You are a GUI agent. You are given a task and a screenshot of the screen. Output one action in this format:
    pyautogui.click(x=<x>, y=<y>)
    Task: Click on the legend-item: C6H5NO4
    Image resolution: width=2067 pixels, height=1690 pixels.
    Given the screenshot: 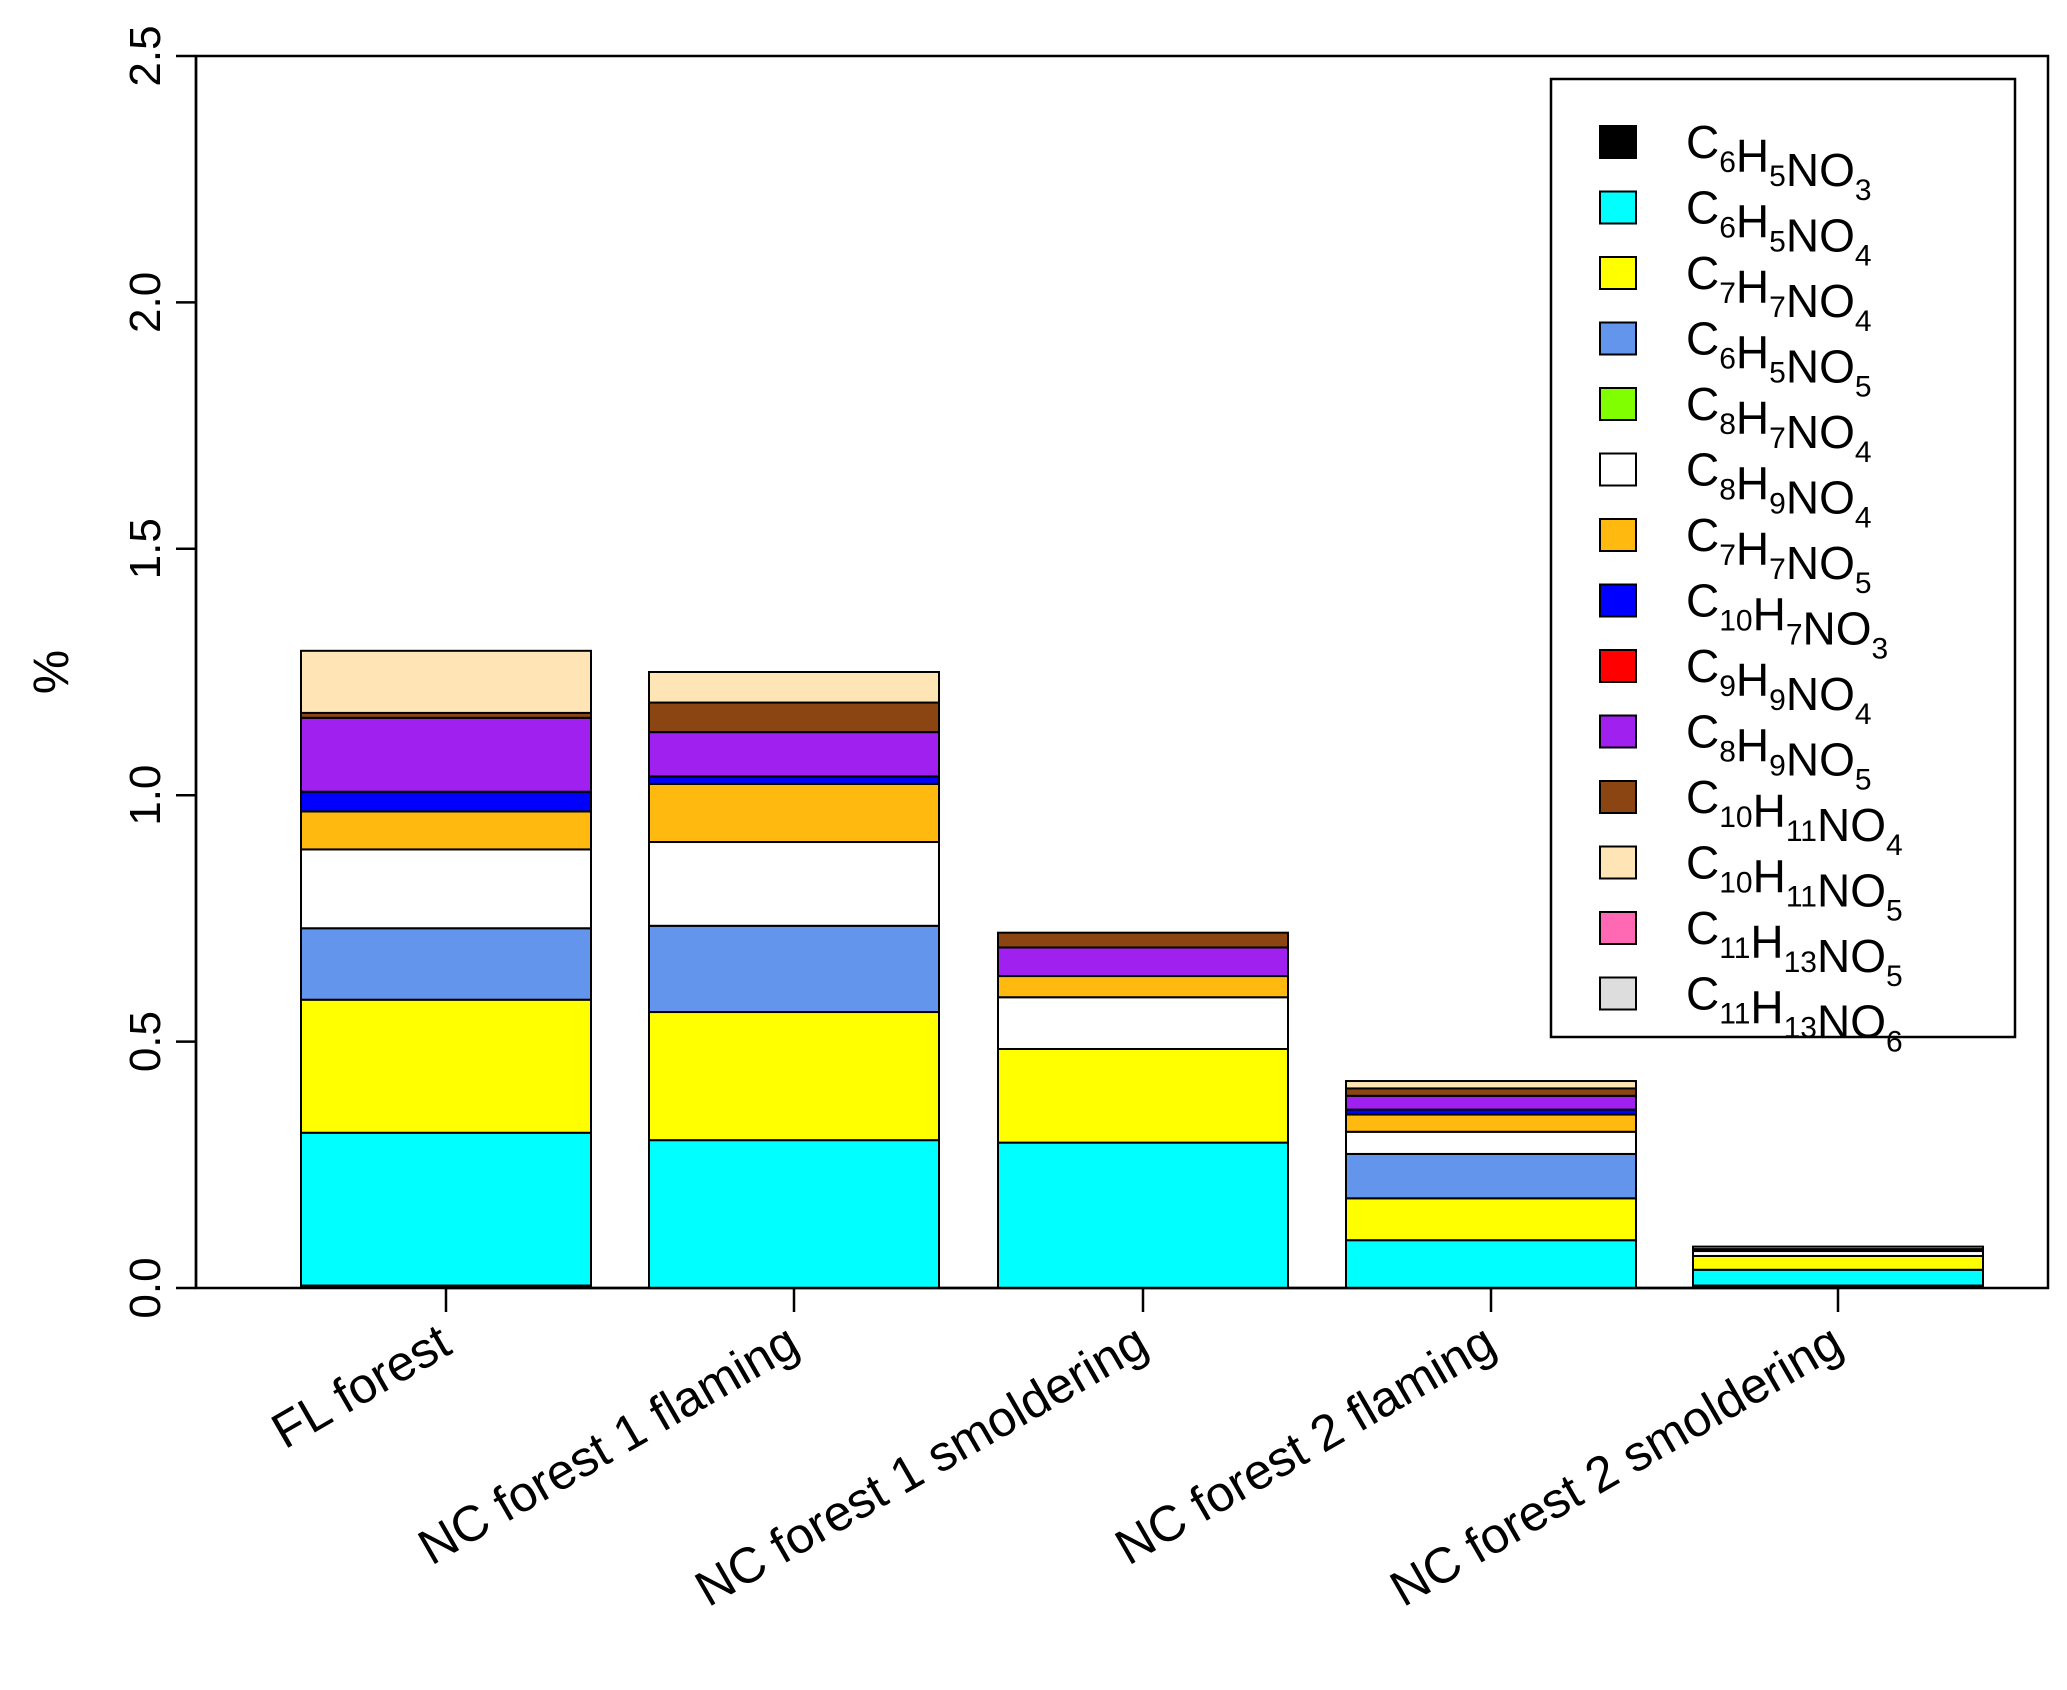 What is the action you would take?
    pyautogui.click(x=1735, y=227)
    